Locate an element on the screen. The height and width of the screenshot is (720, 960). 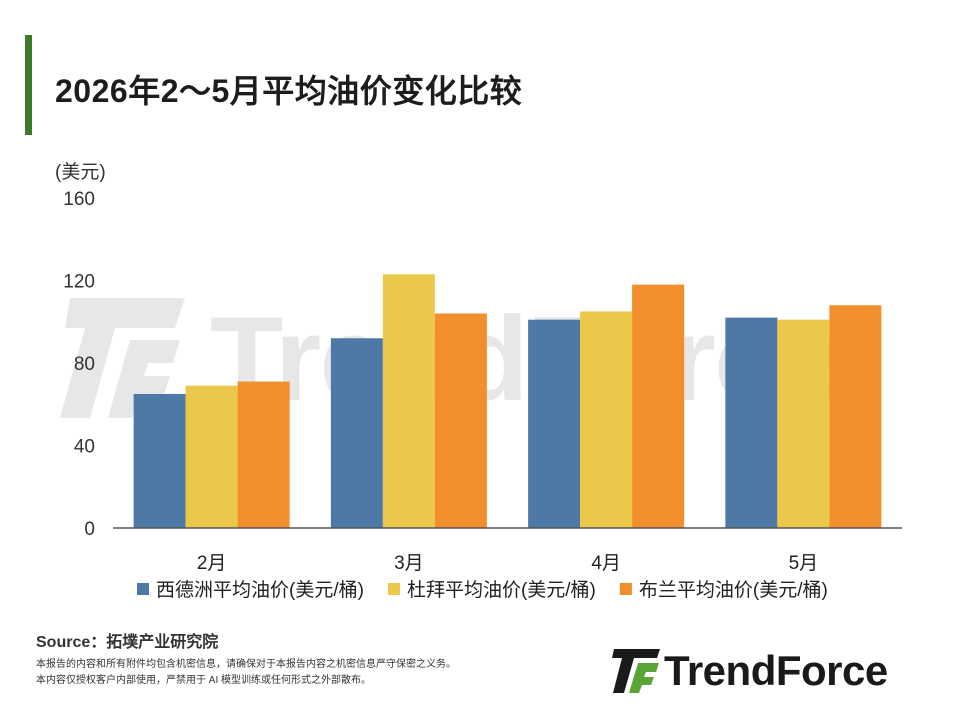
x-tick-label: 2月 is located at coordinates (212, 563).